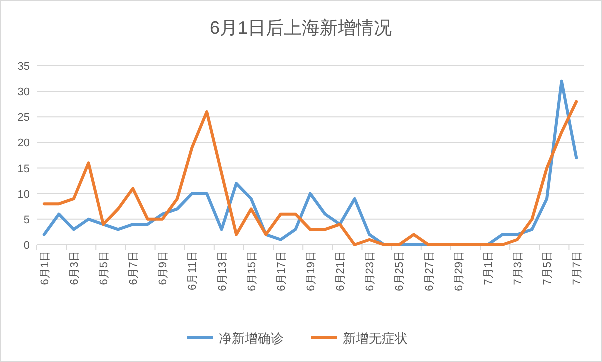 The width and height of the screenshot is (602, 362). What do you see at coordinates (24, 67) in the screenshot?
I see `y-tick-label: 35` at bounding box center [24, 67].